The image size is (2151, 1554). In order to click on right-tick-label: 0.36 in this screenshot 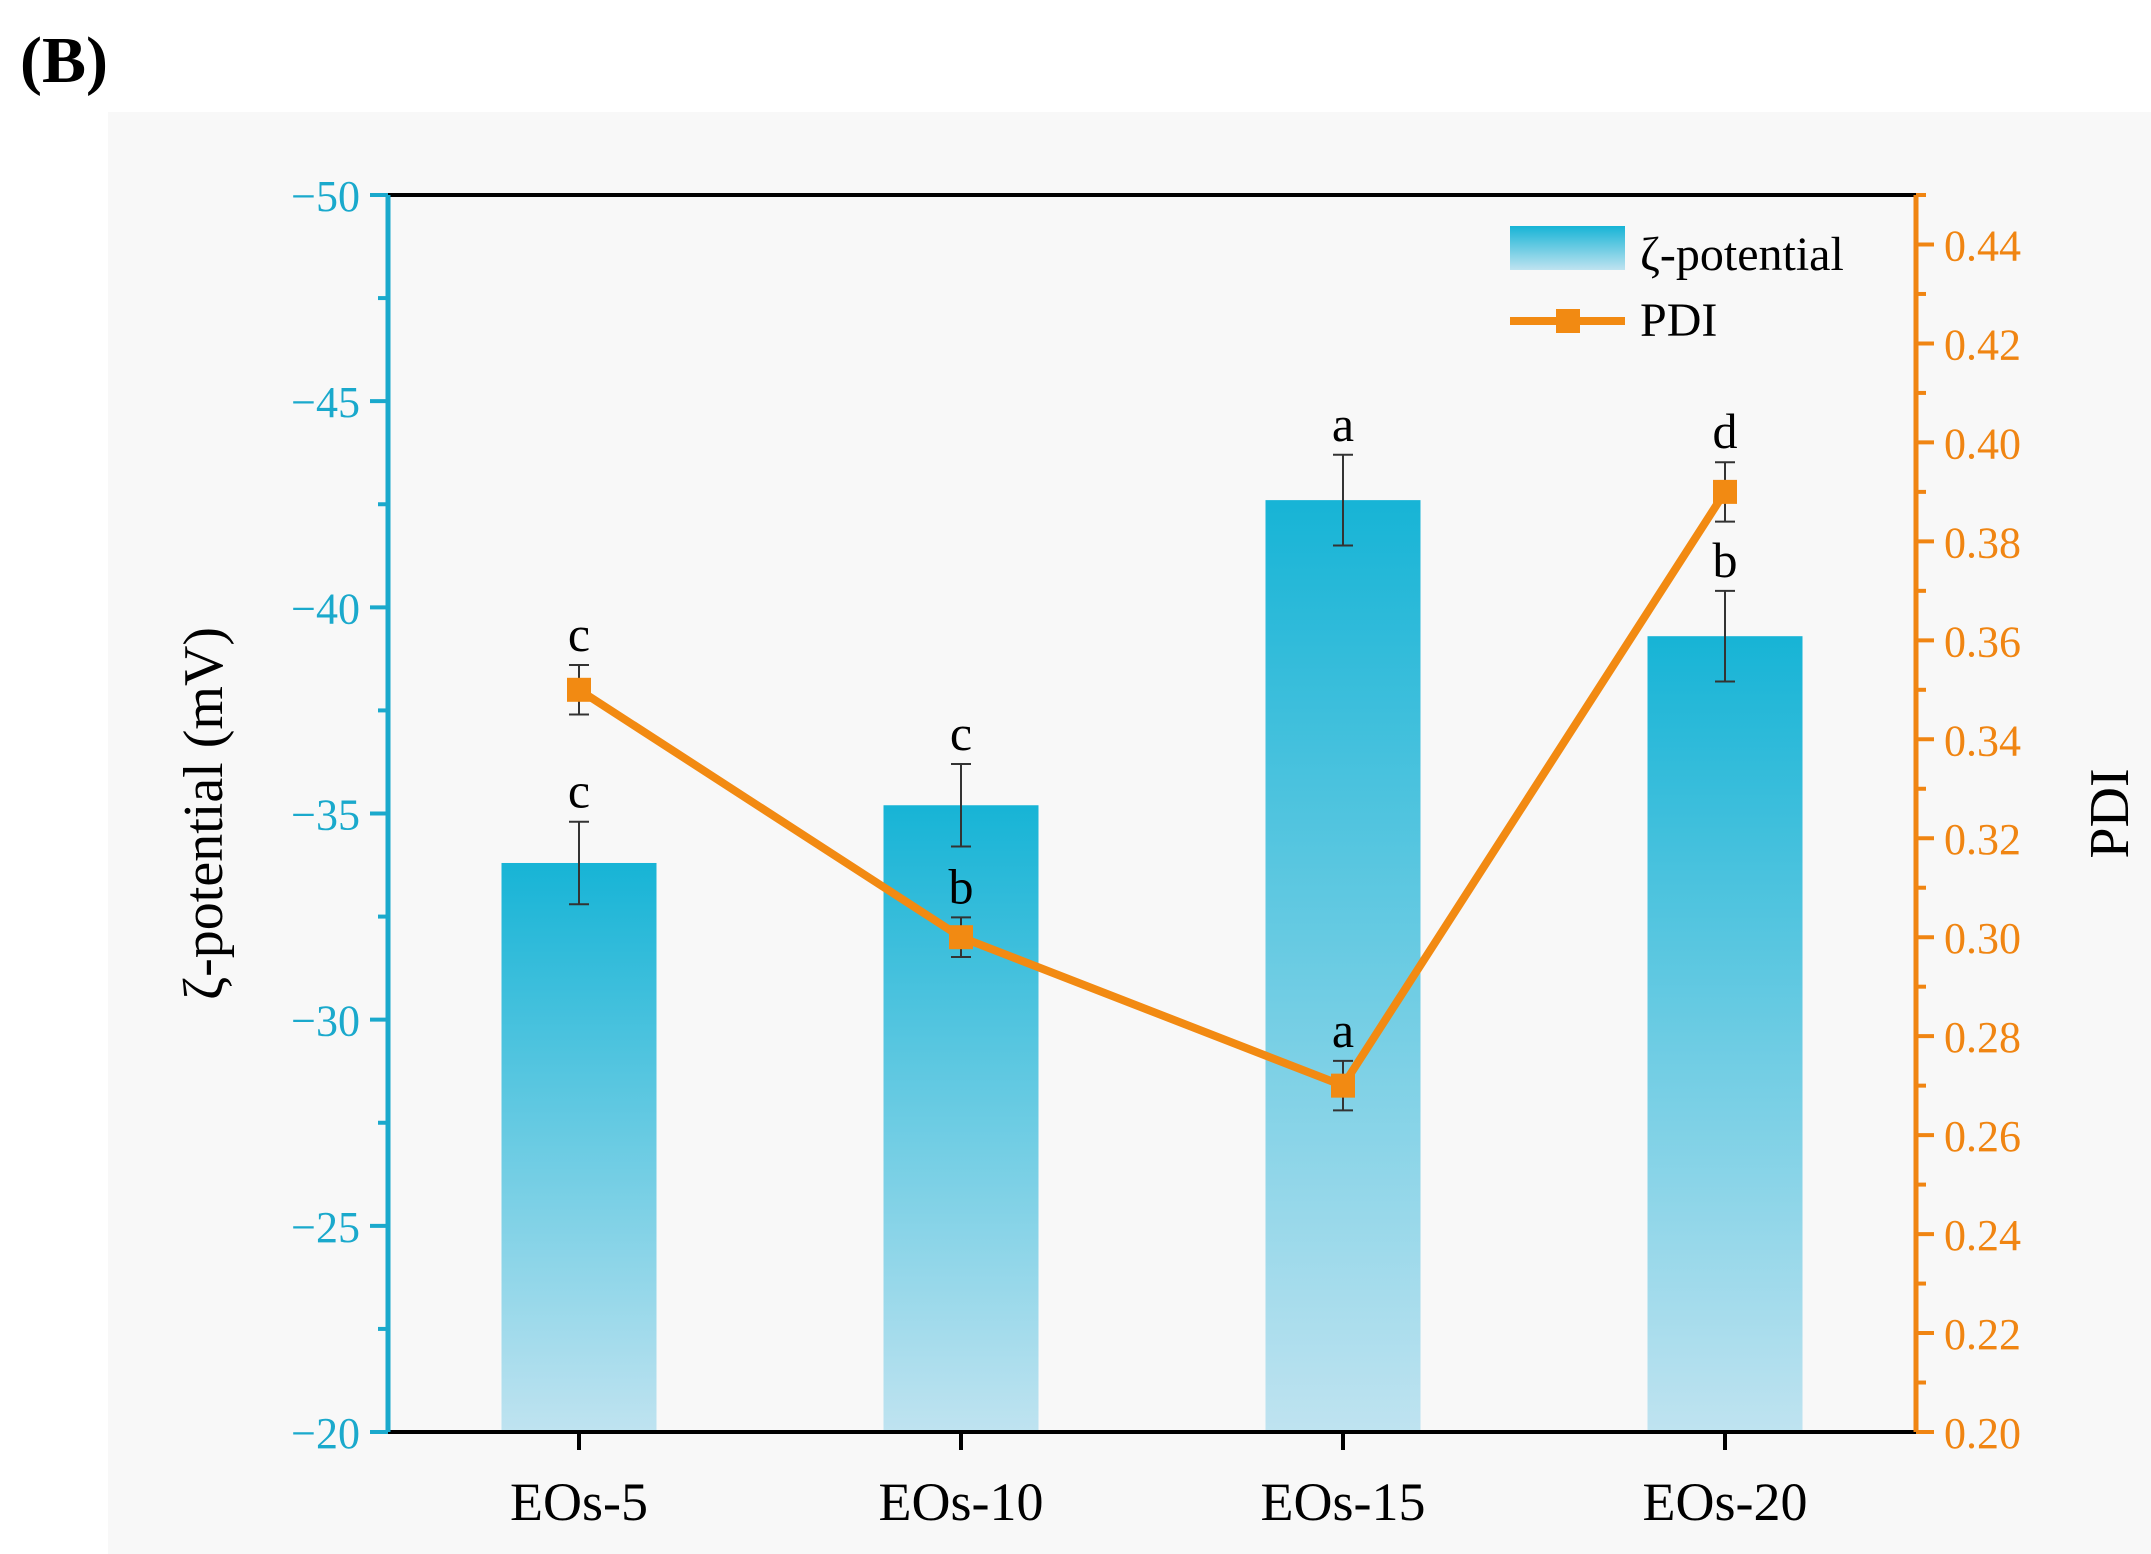, I will do `click(1982, 641)`.